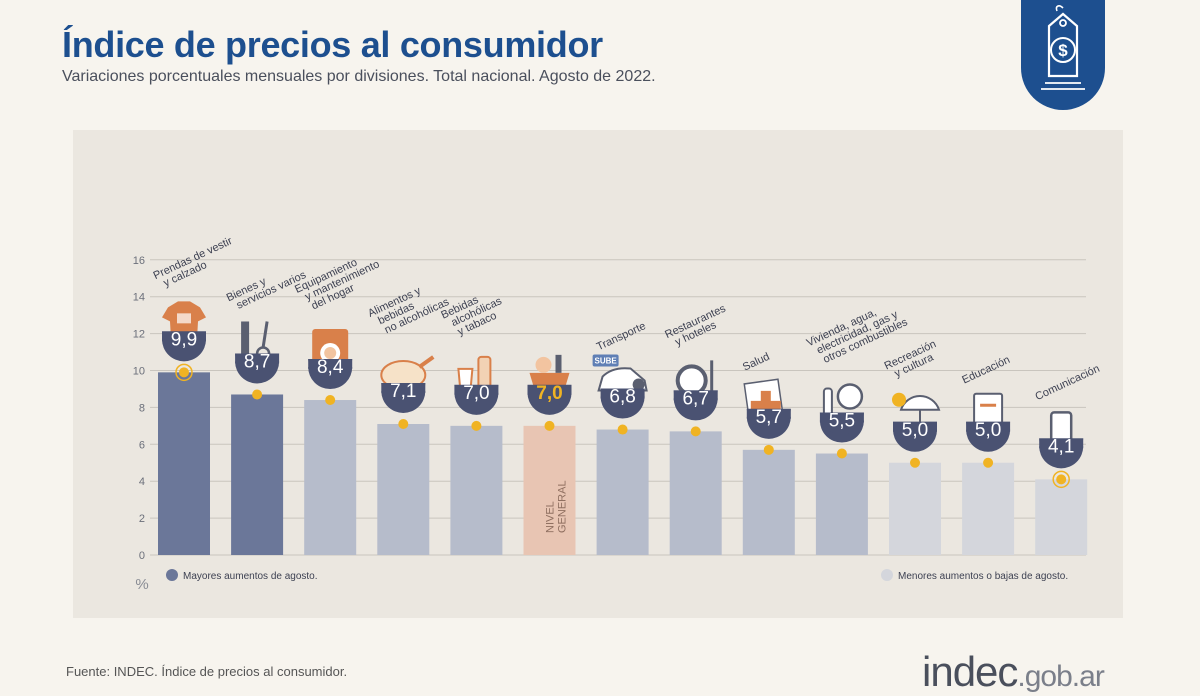 Image resolution: width=1200 pixels, height=696 pixels. Describe the element at coordinates (265, 334) in the screenshot. I see `scissor-blade` at that location.